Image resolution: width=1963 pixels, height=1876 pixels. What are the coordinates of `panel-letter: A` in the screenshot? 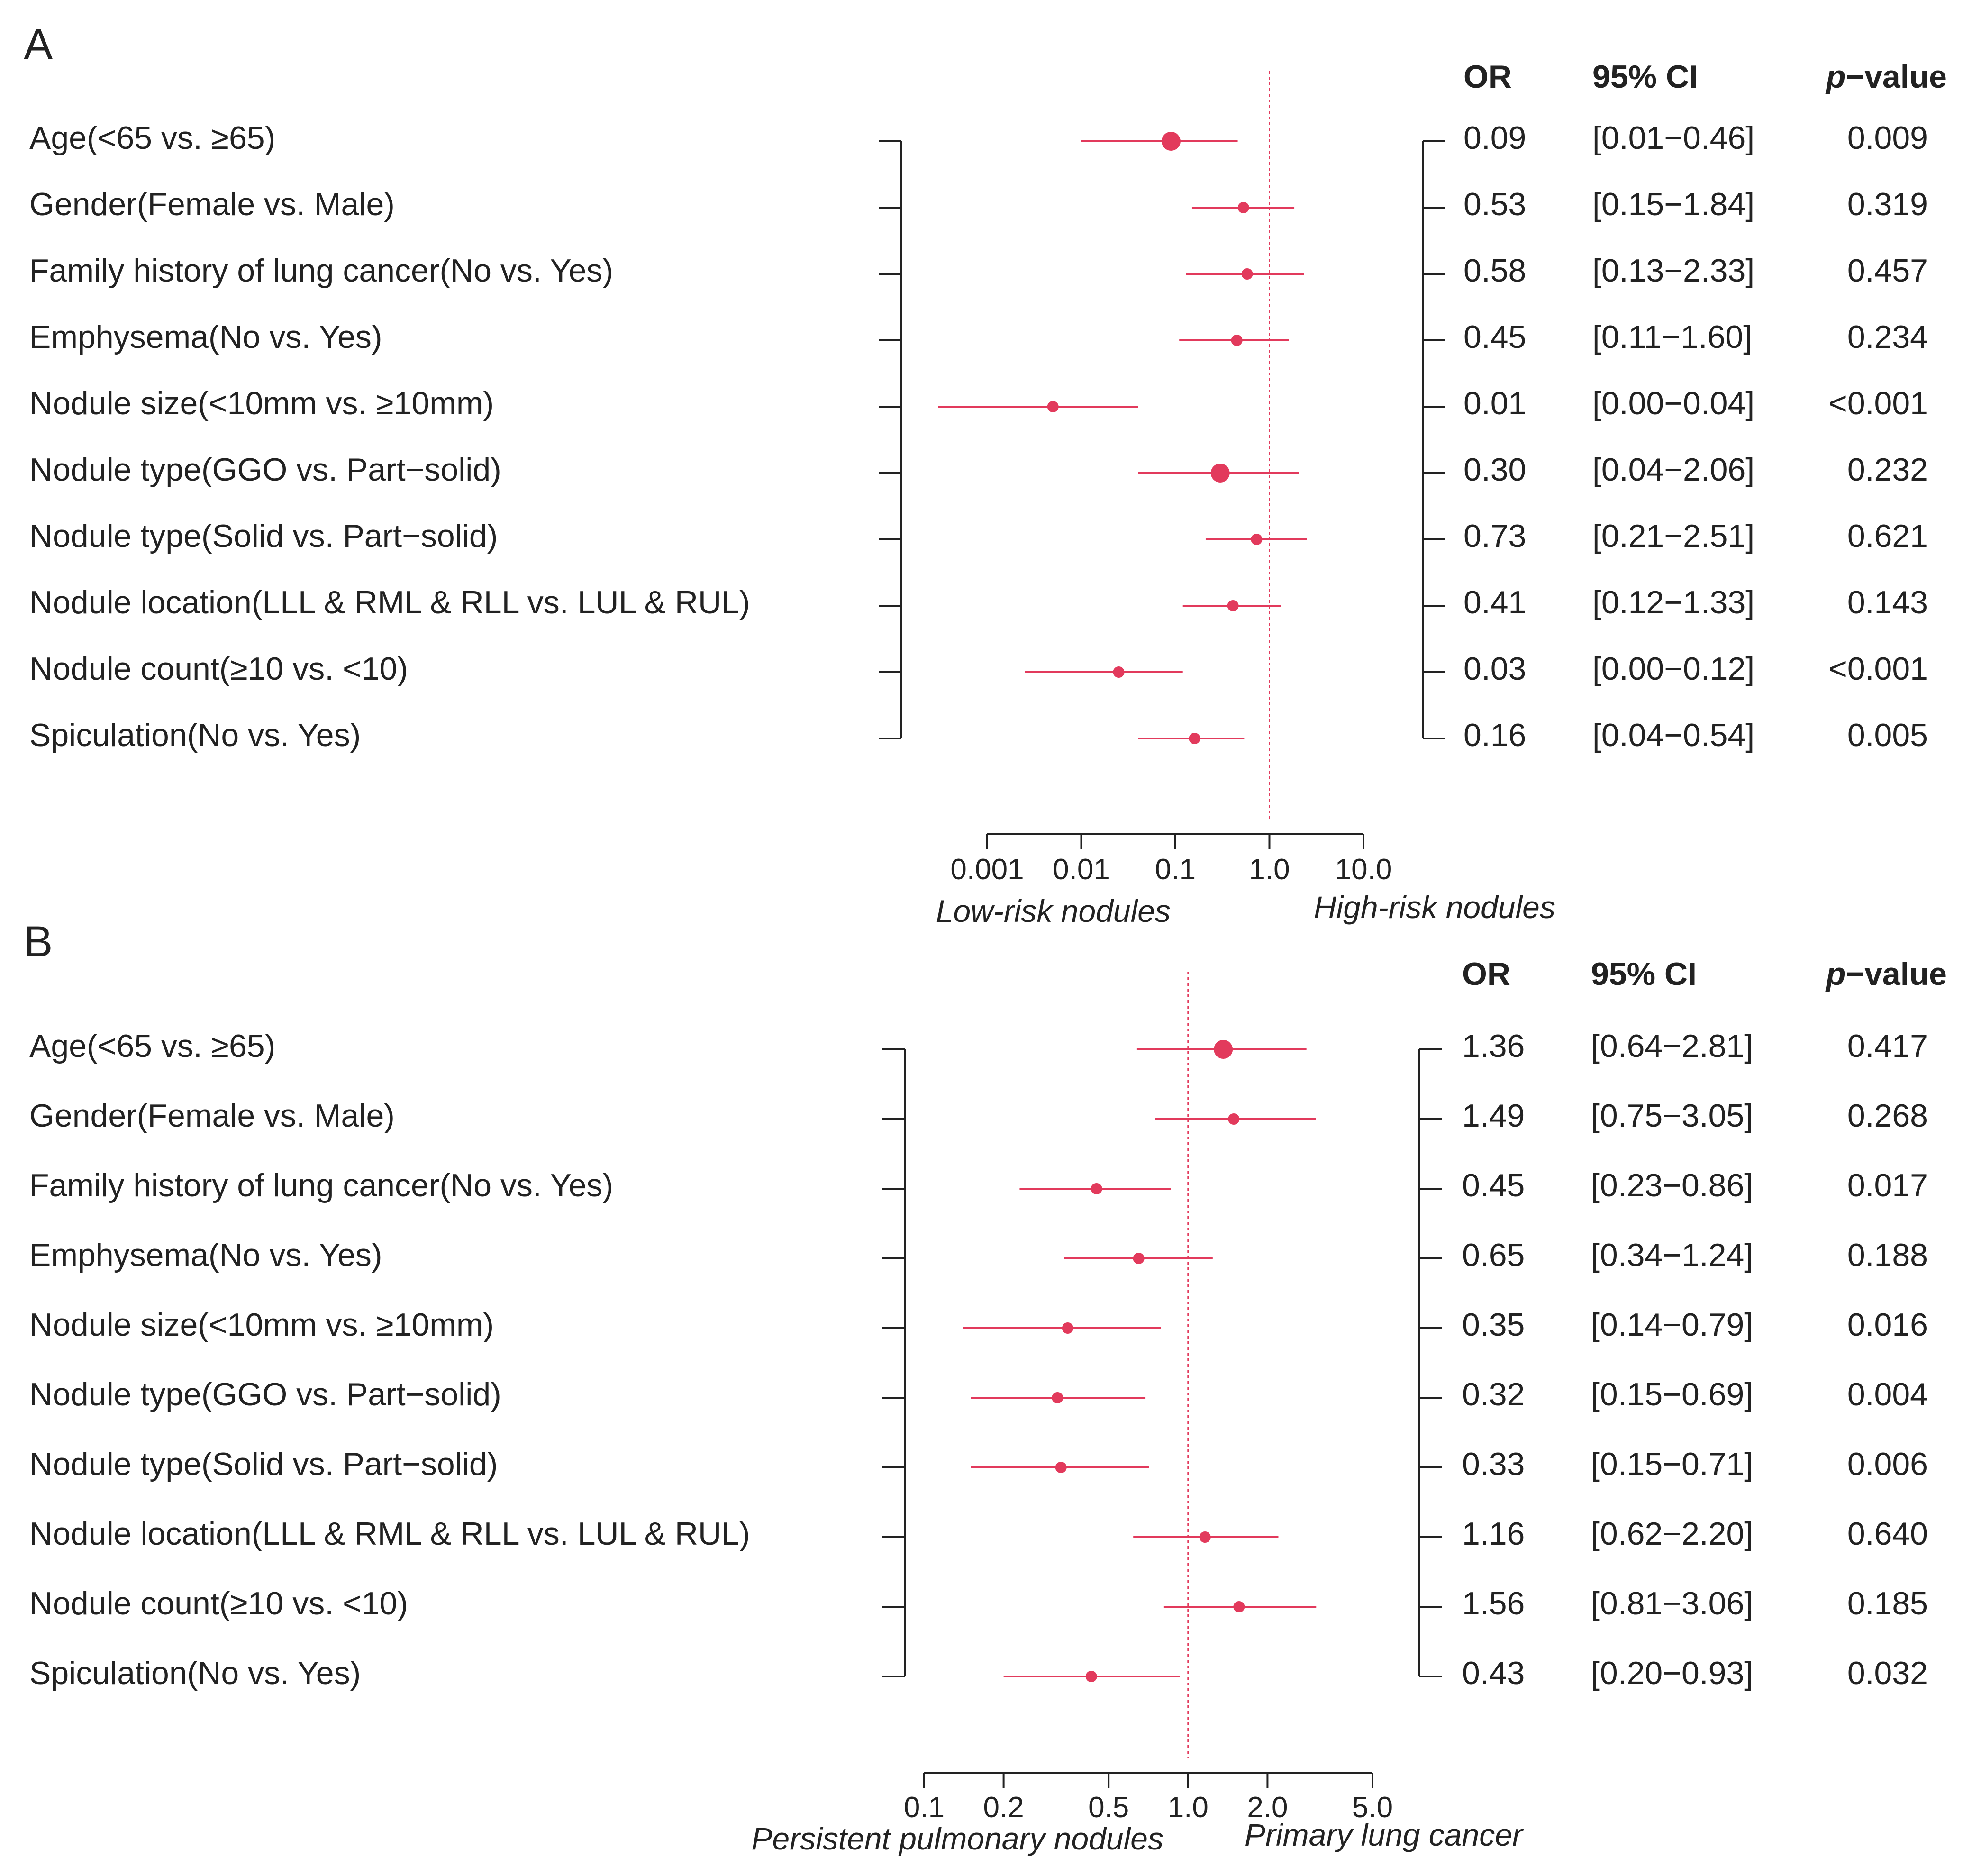 It's located at (38, 44).